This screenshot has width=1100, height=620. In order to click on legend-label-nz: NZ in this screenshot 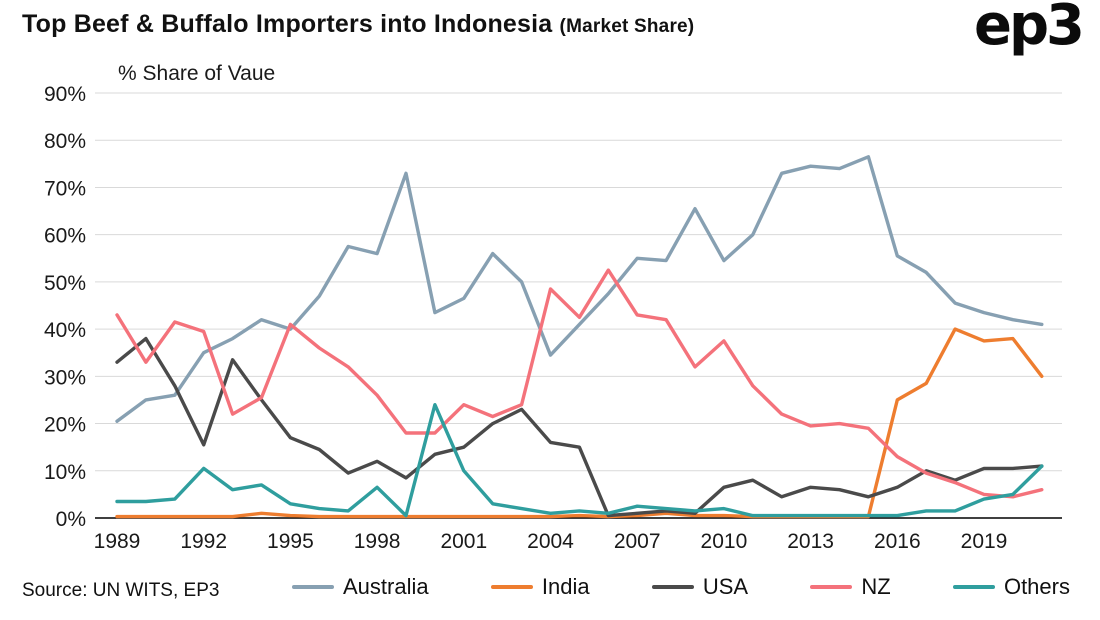, I will do `click(876, 586)`.